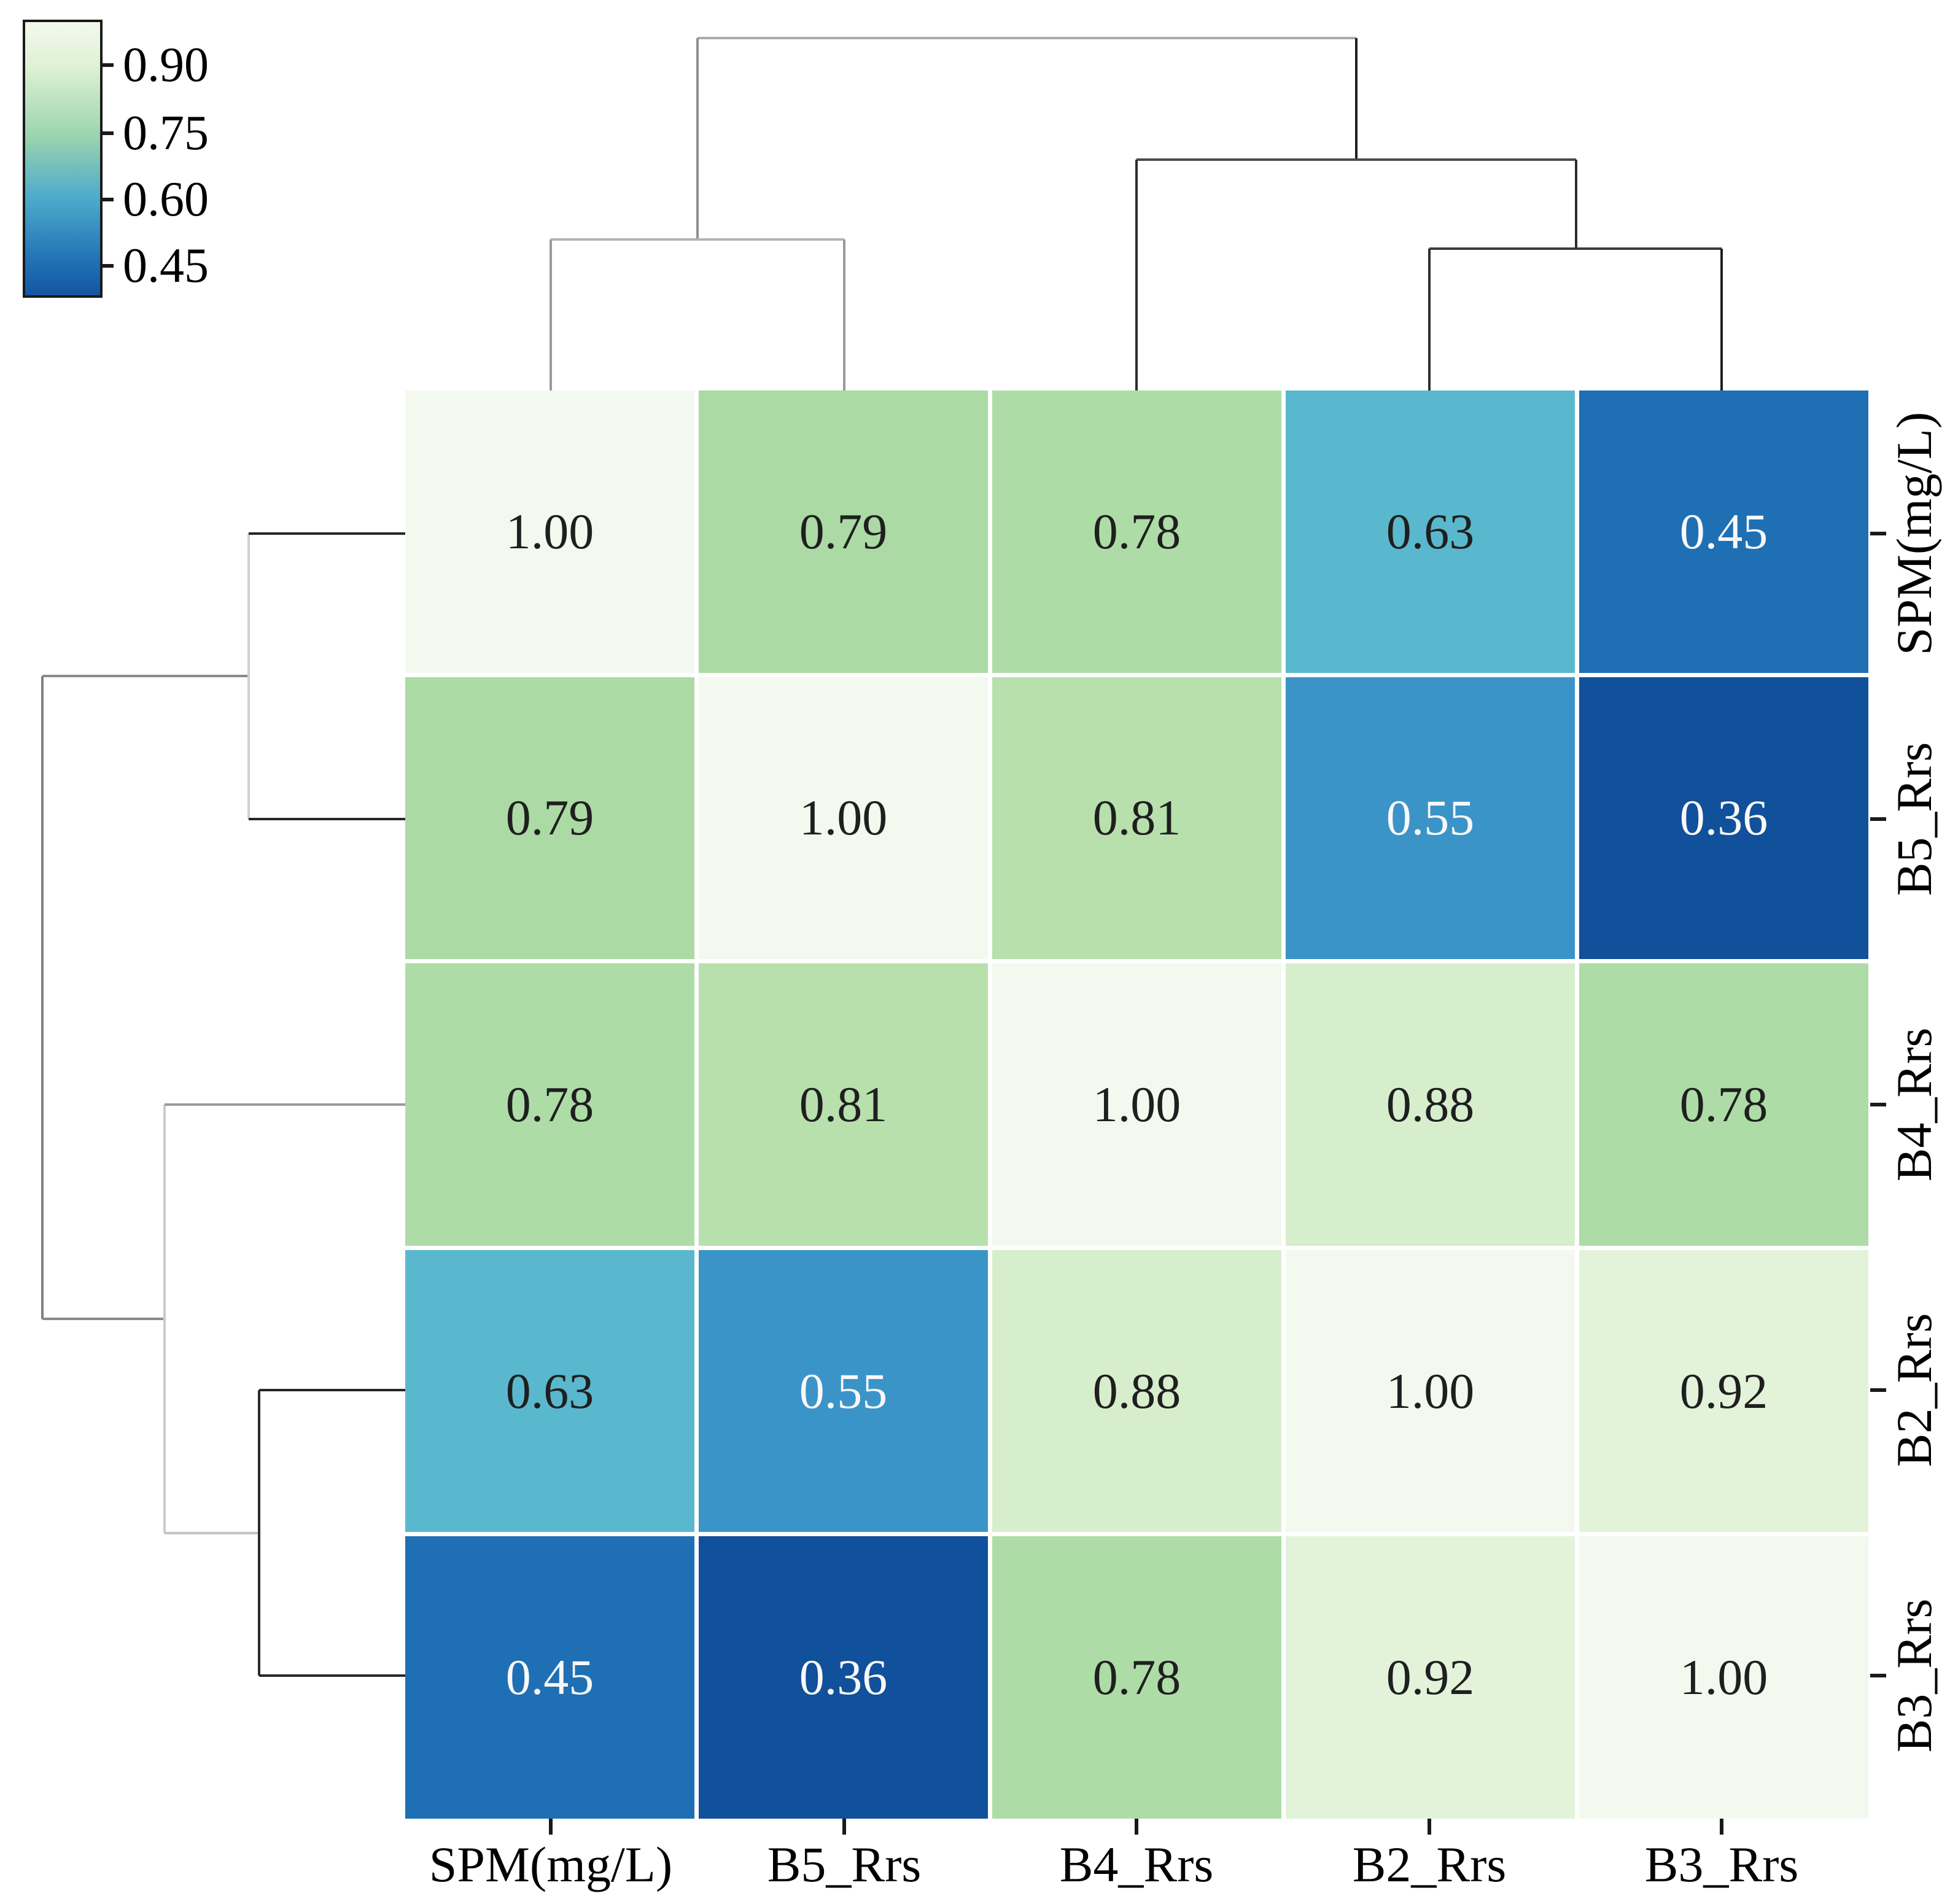 The image size is (1958, 1904). Describe the element at coordinates (1914, 1104) in the screenshot. I see `row-label: B4_Rrs` at that location.